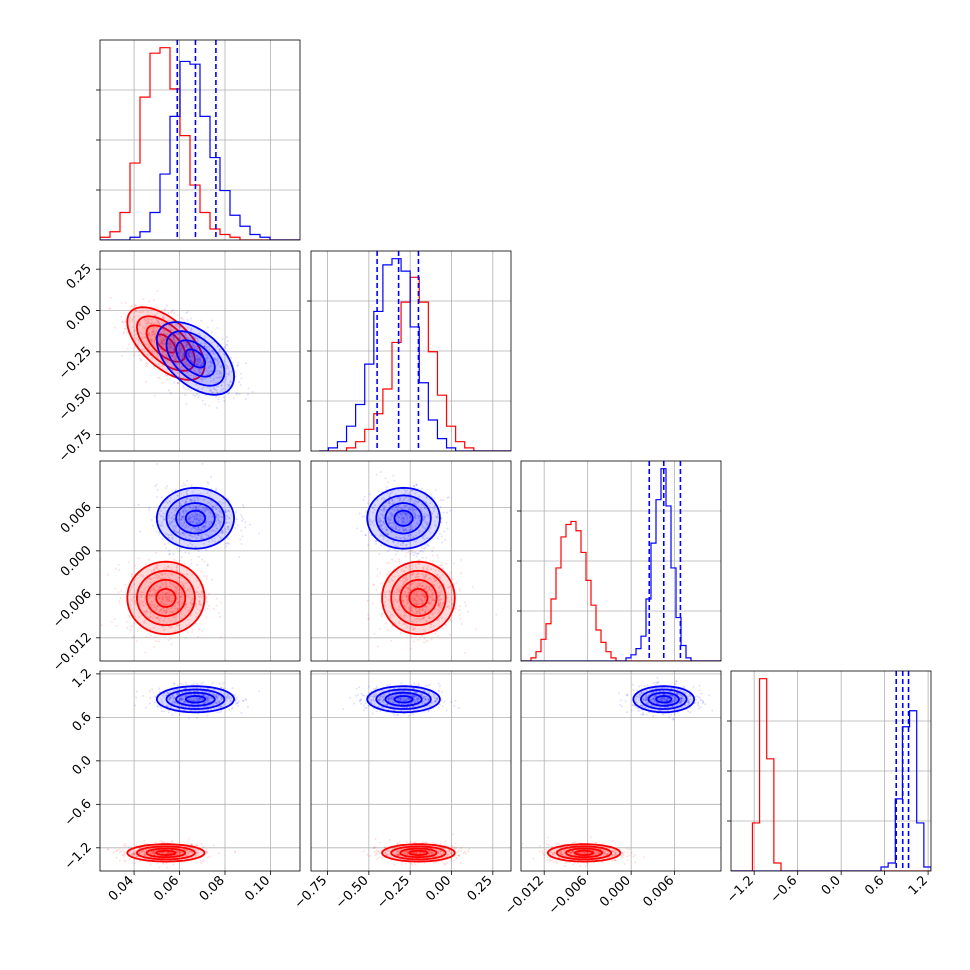 The height and width of the screenshot is (970, 970). I want to click on scatter-points, so click(199, 514).